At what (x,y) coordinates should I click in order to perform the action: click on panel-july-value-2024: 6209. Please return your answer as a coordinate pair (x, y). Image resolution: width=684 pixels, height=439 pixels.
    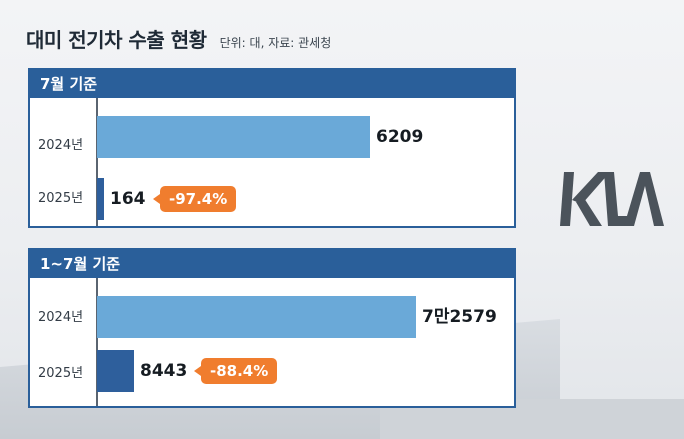
    Looking at the image, I should click on (400, 137).